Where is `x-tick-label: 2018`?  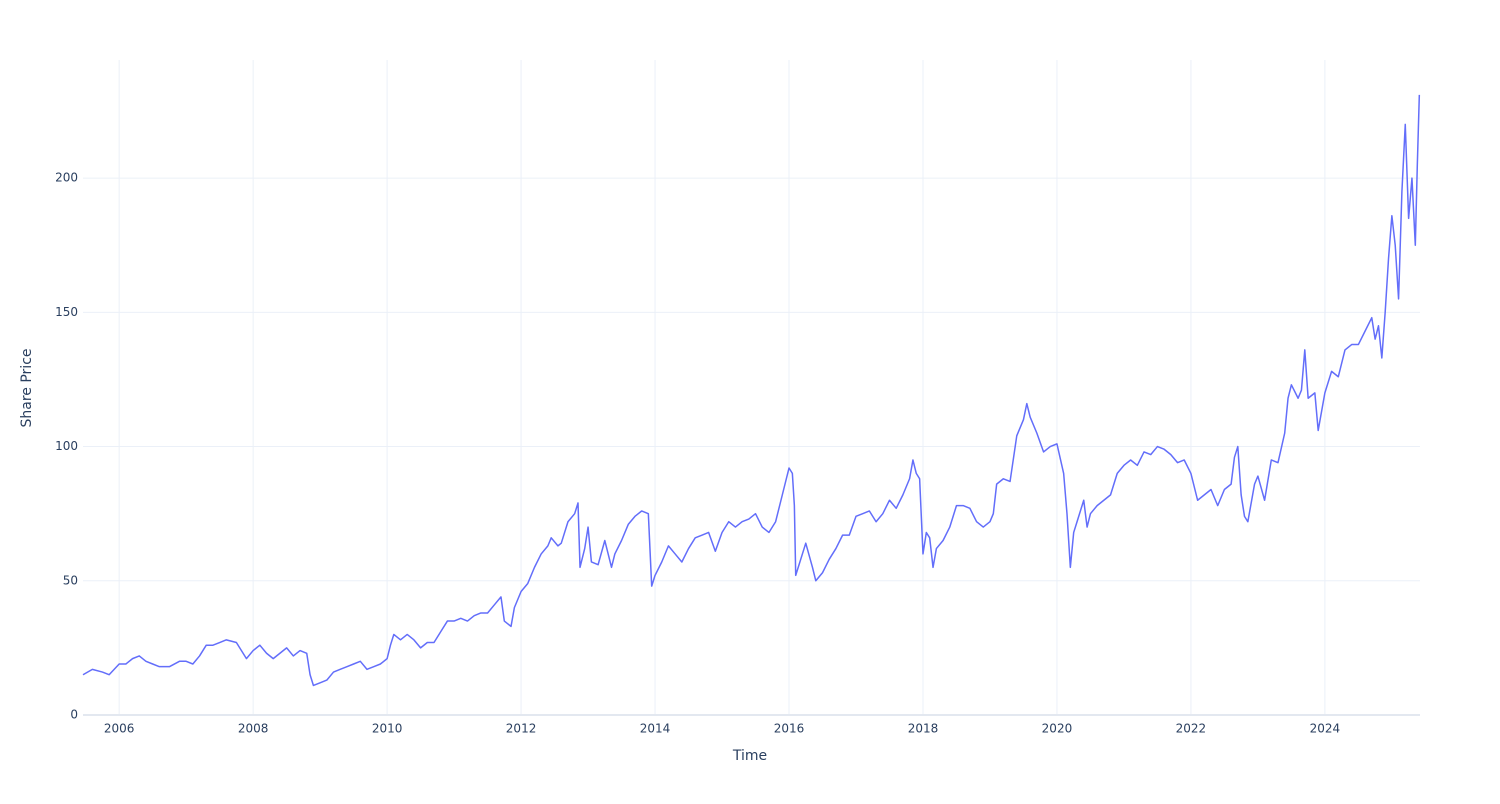 x-tick-label: 2018 is located at coordinates (923, 729).